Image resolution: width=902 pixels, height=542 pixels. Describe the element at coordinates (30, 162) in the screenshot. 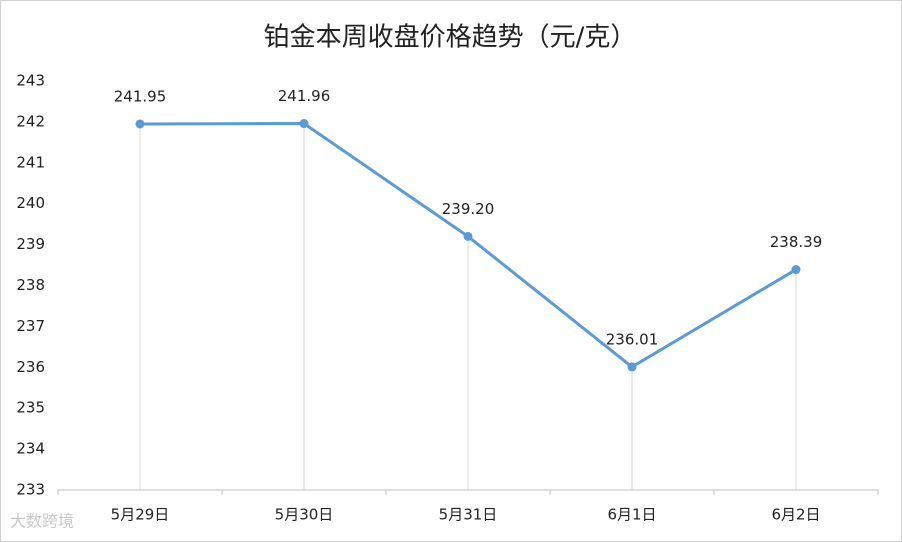

I see `y-tick-label: 241` at that location.